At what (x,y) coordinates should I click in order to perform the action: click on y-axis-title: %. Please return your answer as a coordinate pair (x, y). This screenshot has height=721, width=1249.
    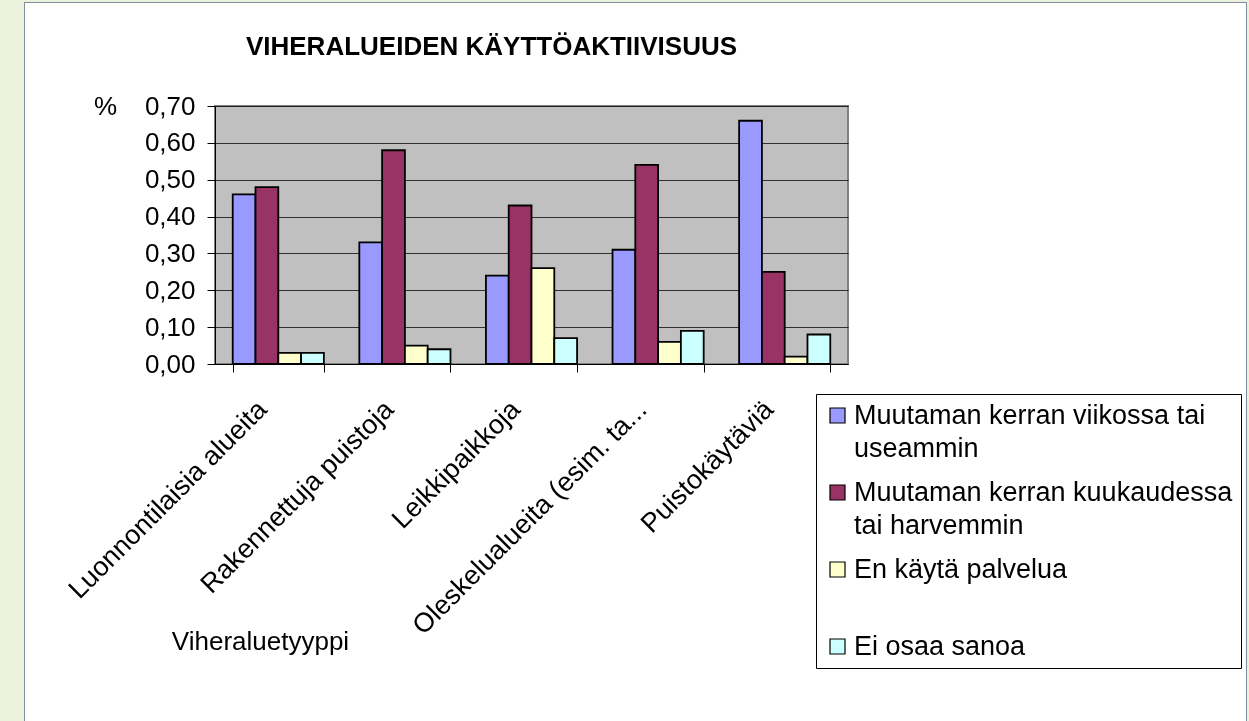
    Looking at the image, I should click on (105, 105).